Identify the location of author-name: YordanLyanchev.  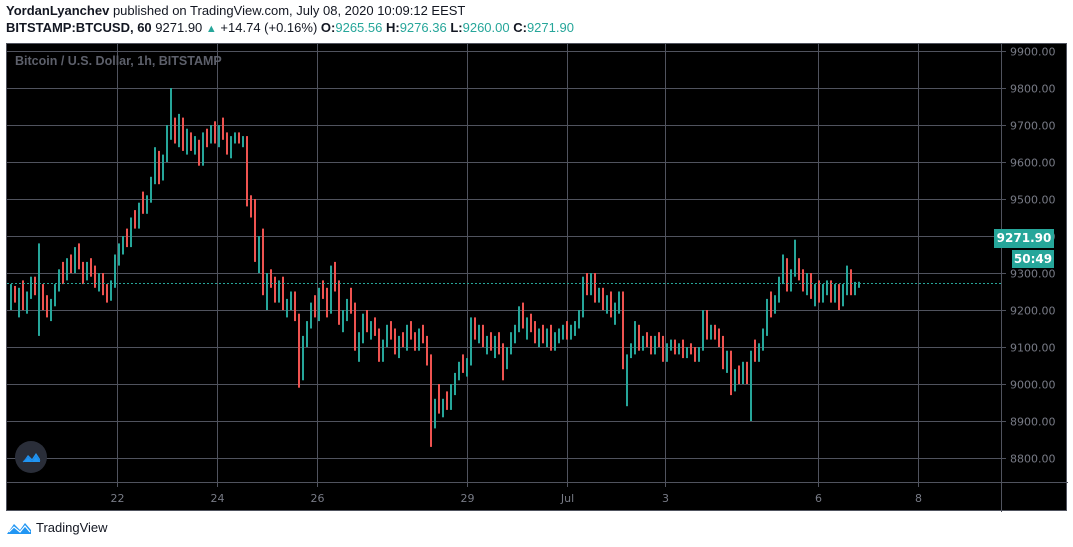
(58, 10).